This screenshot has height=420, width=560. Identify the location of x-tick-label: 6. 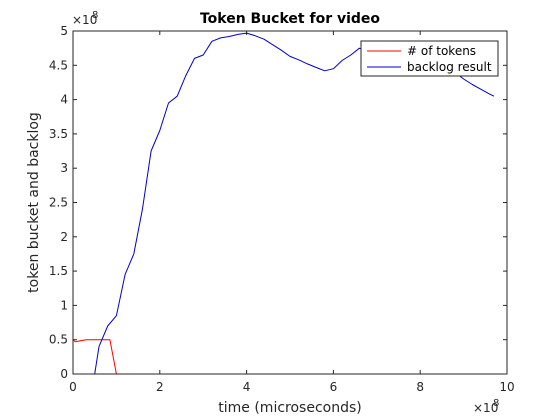
(334, 387).